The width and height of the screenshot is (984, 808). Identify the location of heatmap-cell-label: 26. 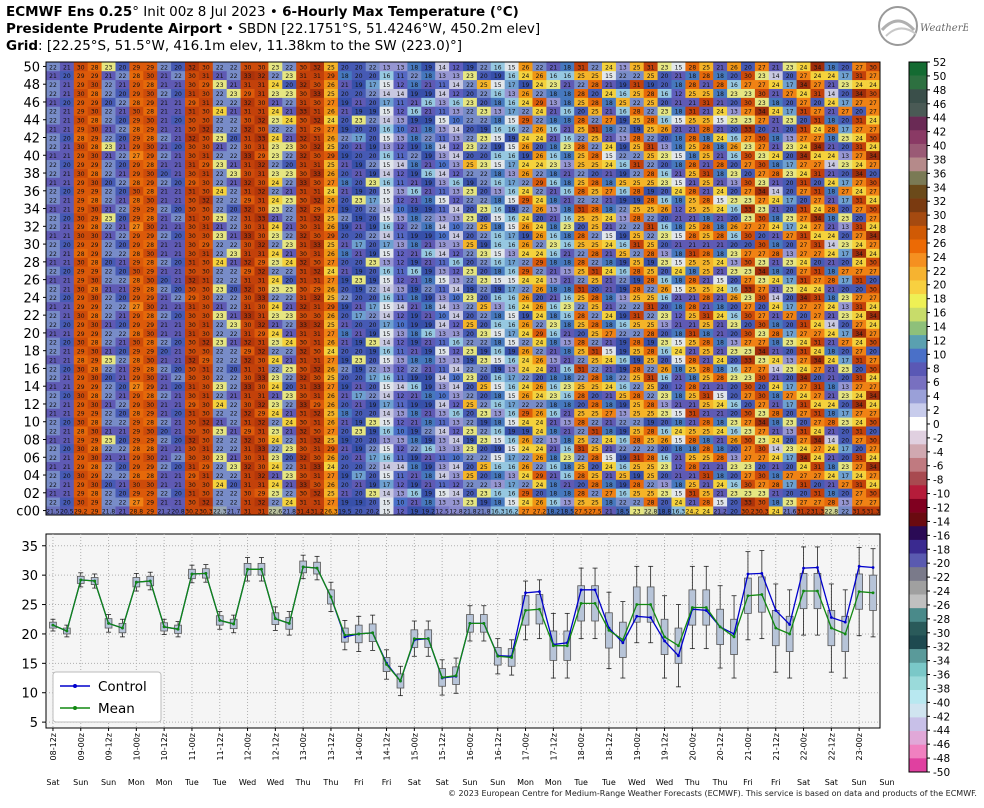
(540, 458).